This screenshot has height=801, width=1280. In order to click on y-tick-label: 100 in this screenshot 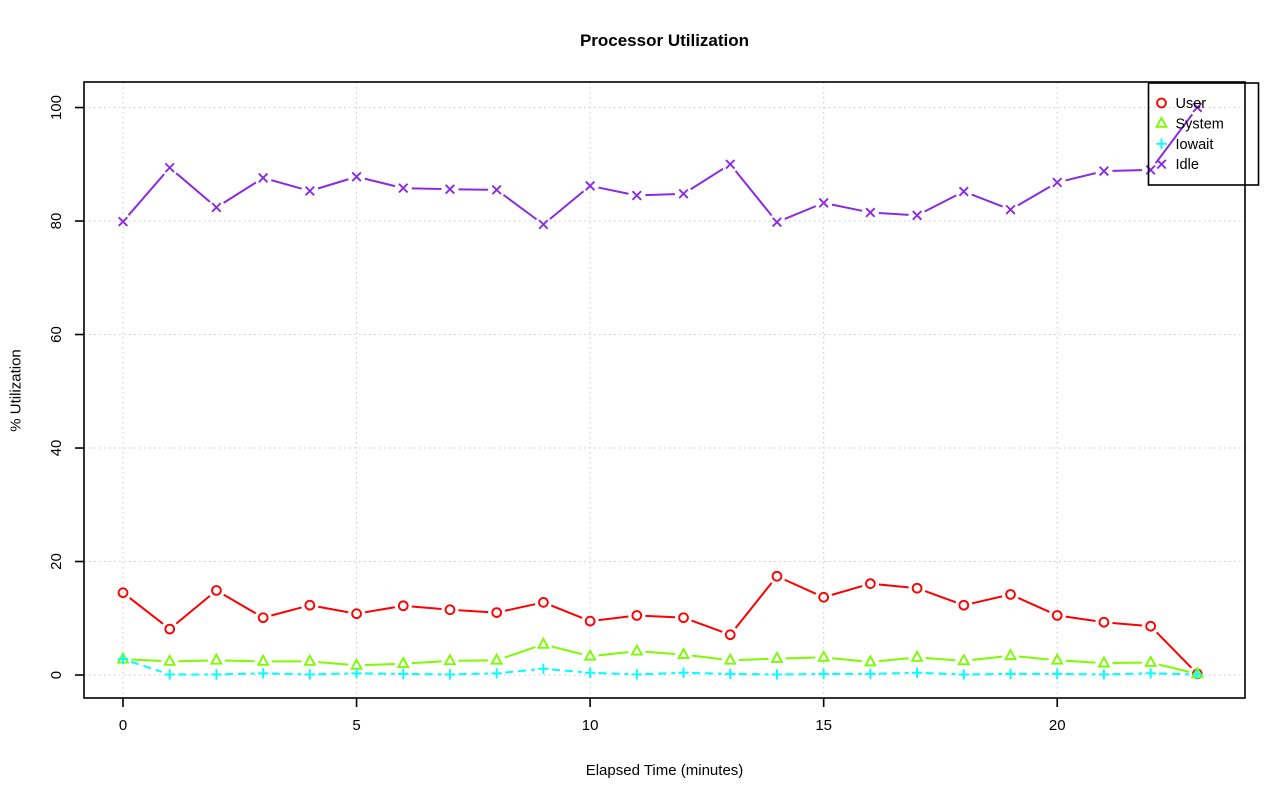, I will do `click(56, 107)`.